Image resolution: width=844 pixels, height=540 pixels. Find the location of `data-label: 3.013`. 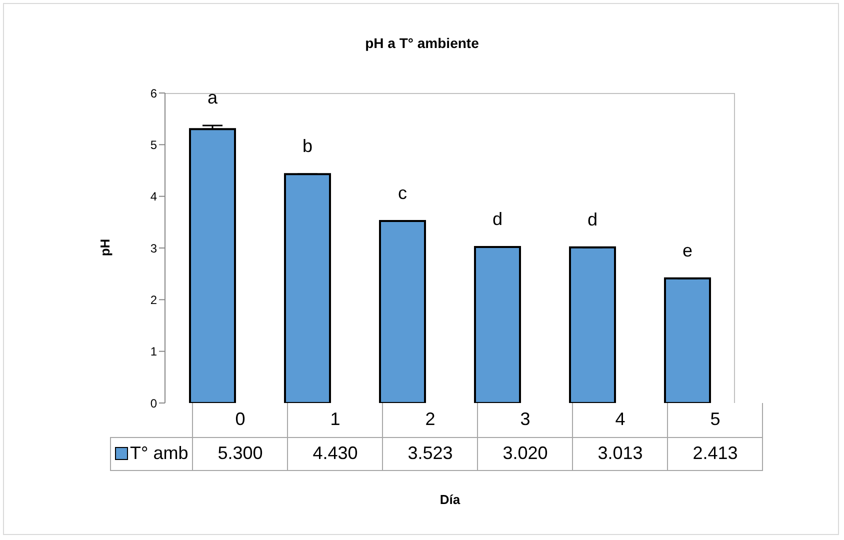

data-label: 3.013 is located at coordinates (620, 453).